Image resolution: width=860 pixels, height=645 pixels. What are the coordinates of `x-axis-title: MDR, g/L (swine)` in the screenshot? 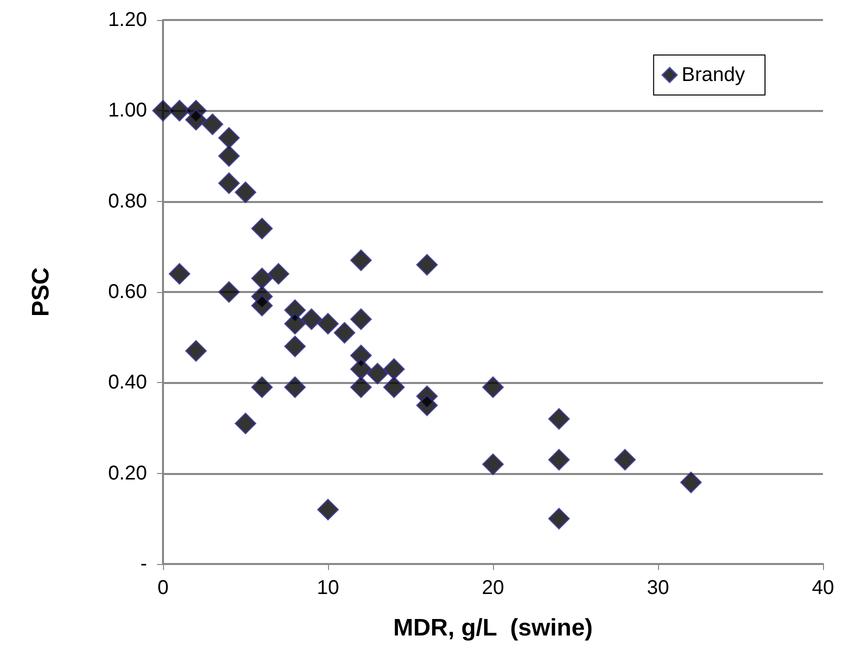 It's located at (493, 628).